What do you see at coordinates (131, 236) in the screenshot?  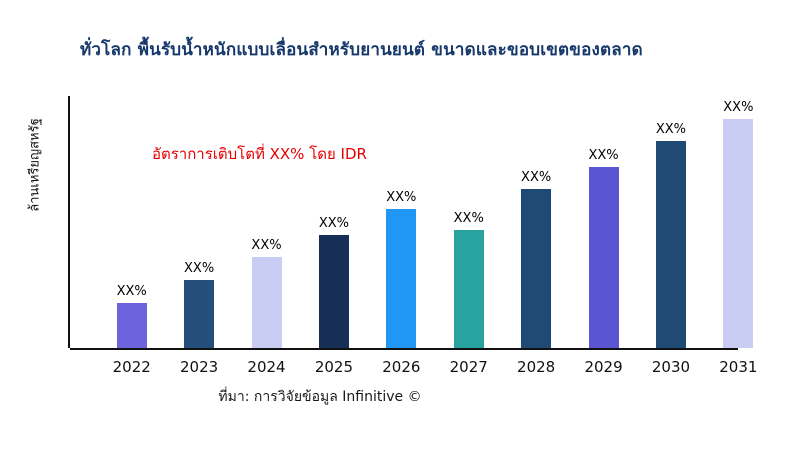 I see `bar-group: XX% 2022` at bounding box center [131, 236].